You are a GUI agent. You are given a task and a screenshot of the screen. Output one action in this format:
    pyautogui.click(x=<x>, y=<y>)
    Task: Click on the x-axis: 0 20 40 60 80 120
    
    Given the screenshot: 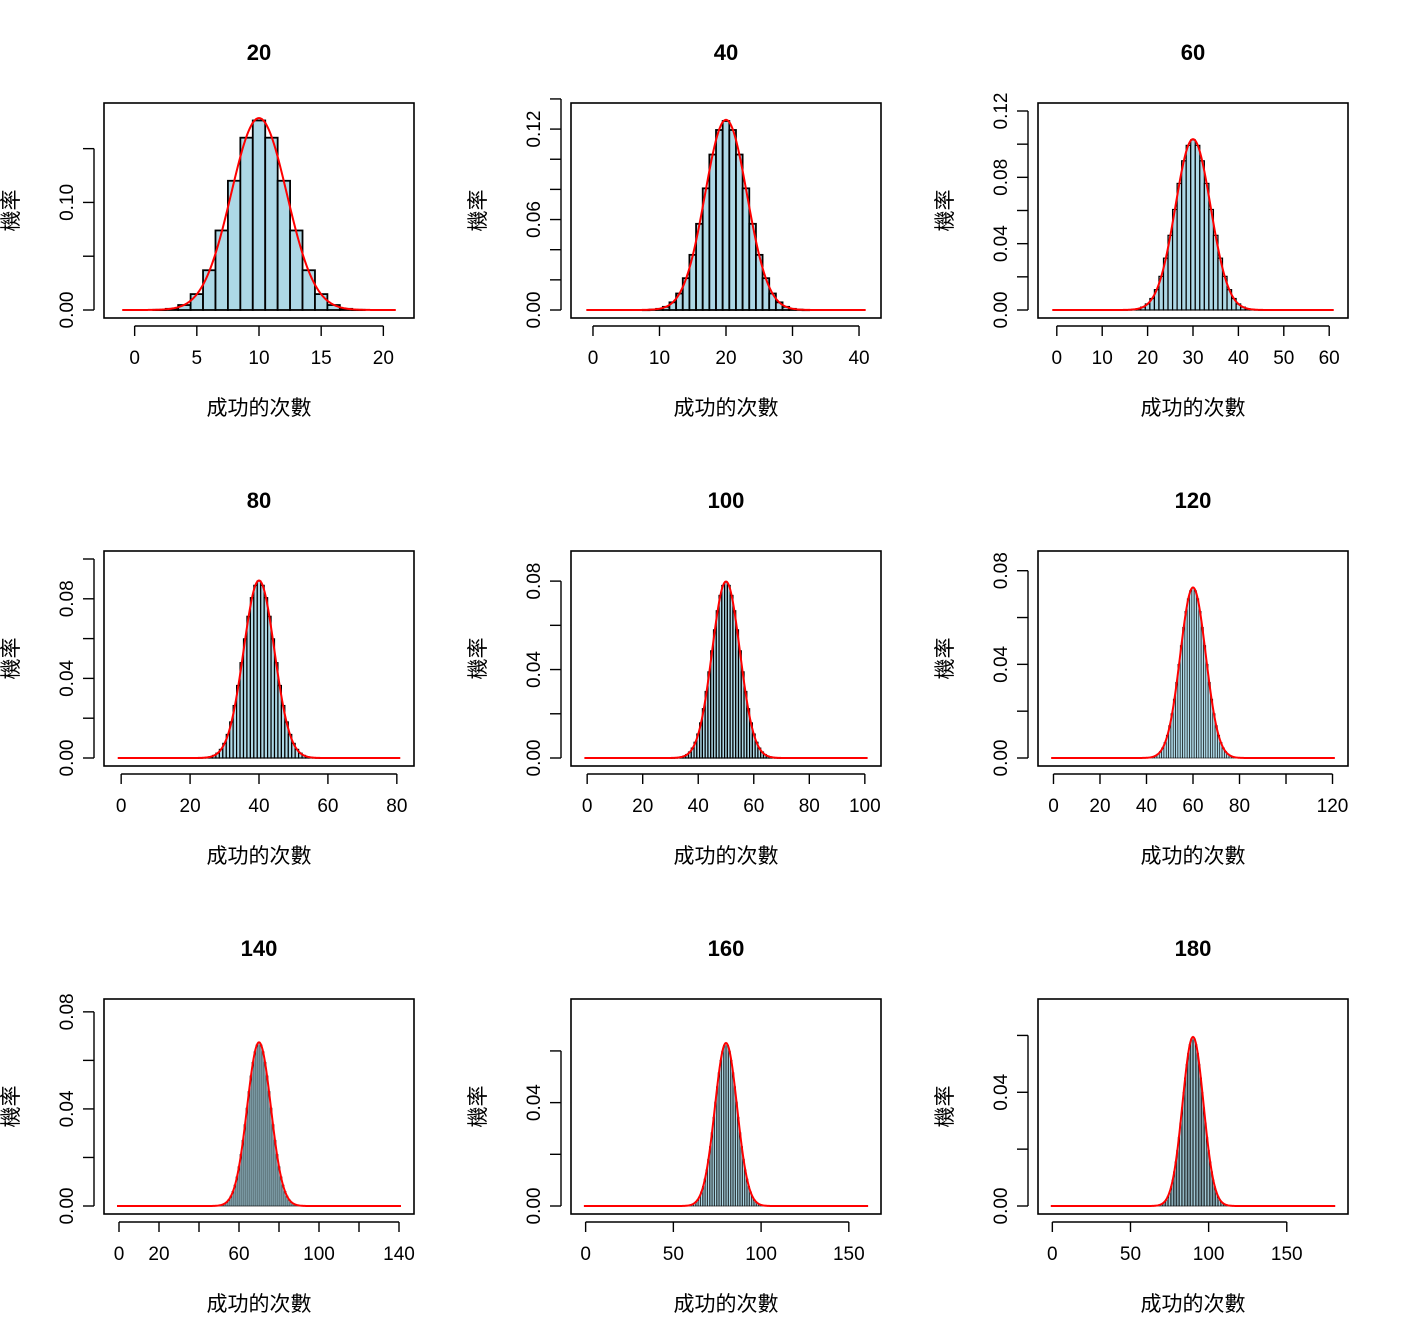 What is the action you would take?
    pyautogui.click(x=1198, y=795)
    